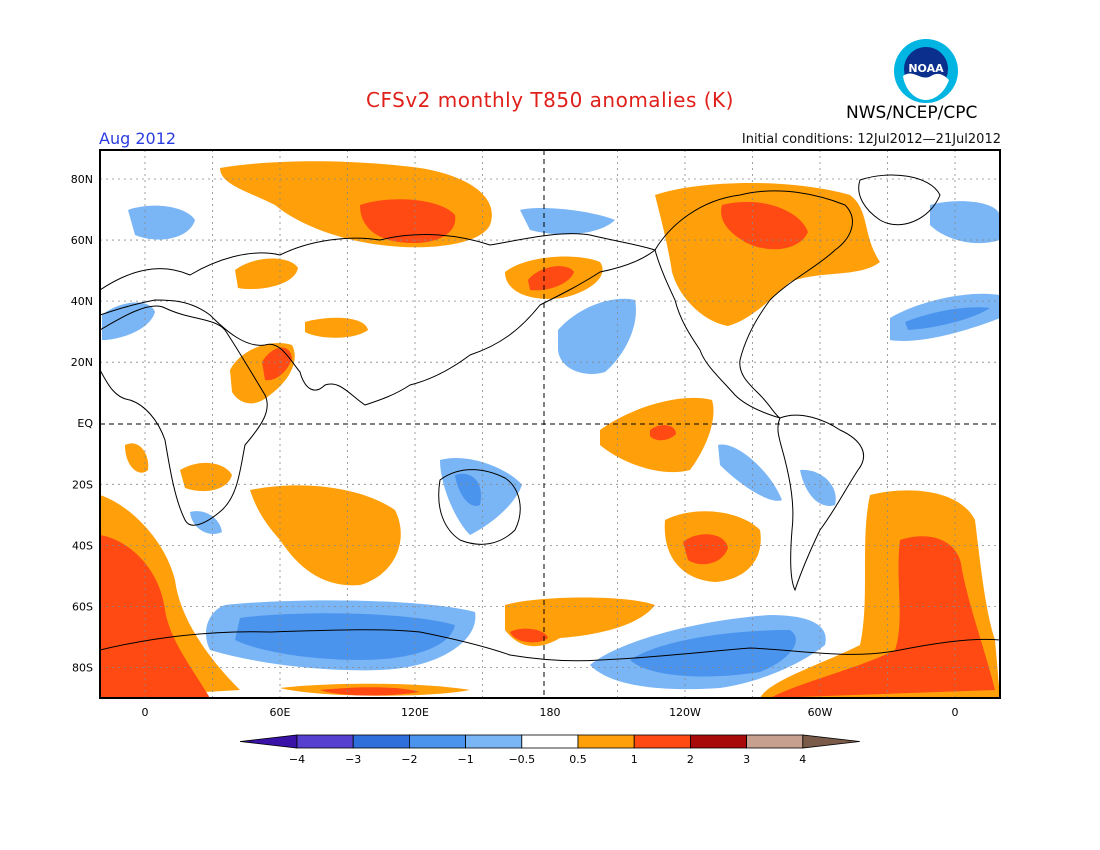 The width and height of the screenshot is (1100, 850). What do you see at coordinates (155, 616) in the screenshot?
I see `strong-warm-anomaly-antarctic-west` at bounding box center [155, 616].